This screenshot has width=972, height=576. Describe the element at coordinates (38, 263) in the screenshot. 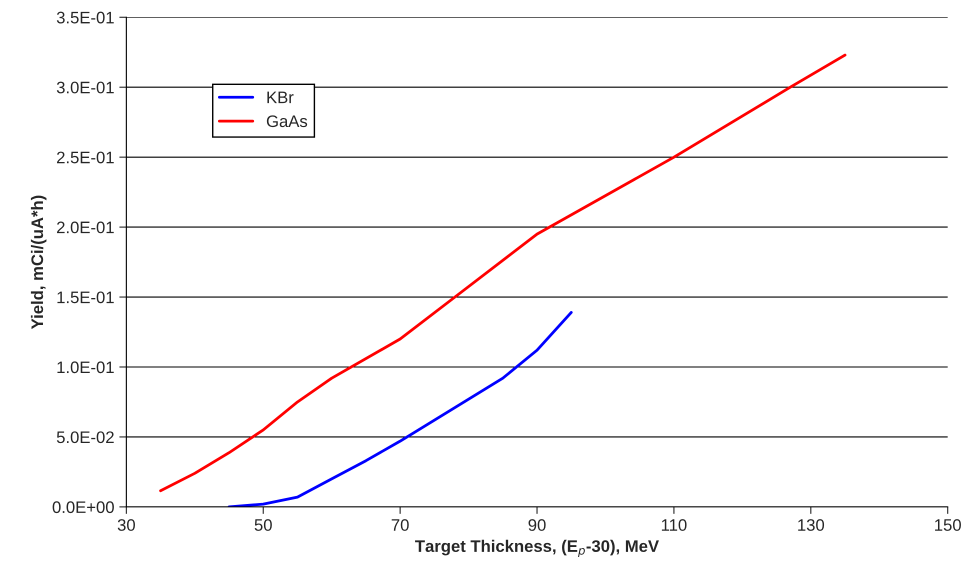

I see `y-axis-title: Yield, mCi/(uA*h)` at that location.